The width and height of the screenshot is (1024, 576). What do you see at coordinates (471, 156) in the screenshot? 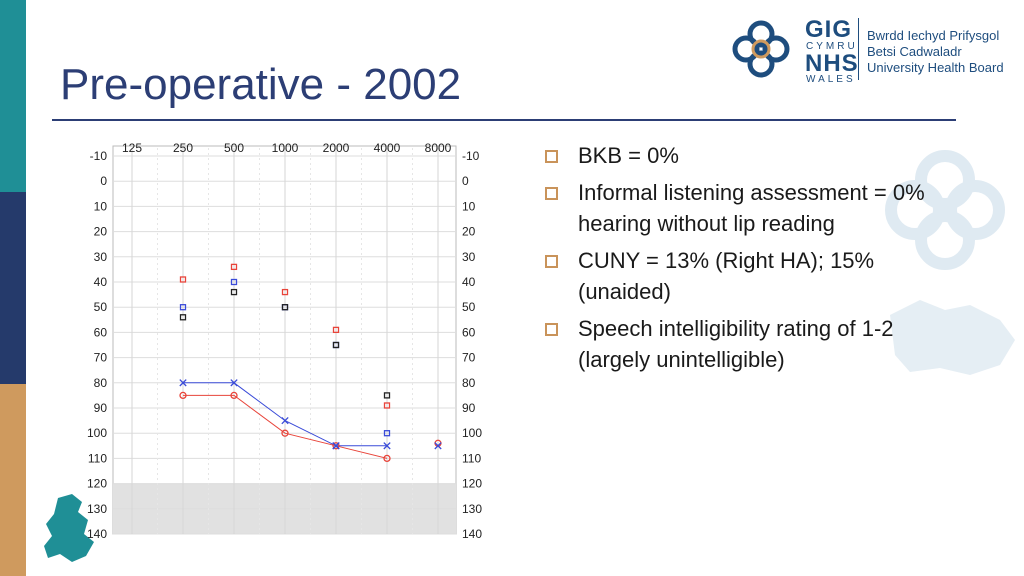
I see `y-tick-label-right: -10` at bounding box center [471, 156].